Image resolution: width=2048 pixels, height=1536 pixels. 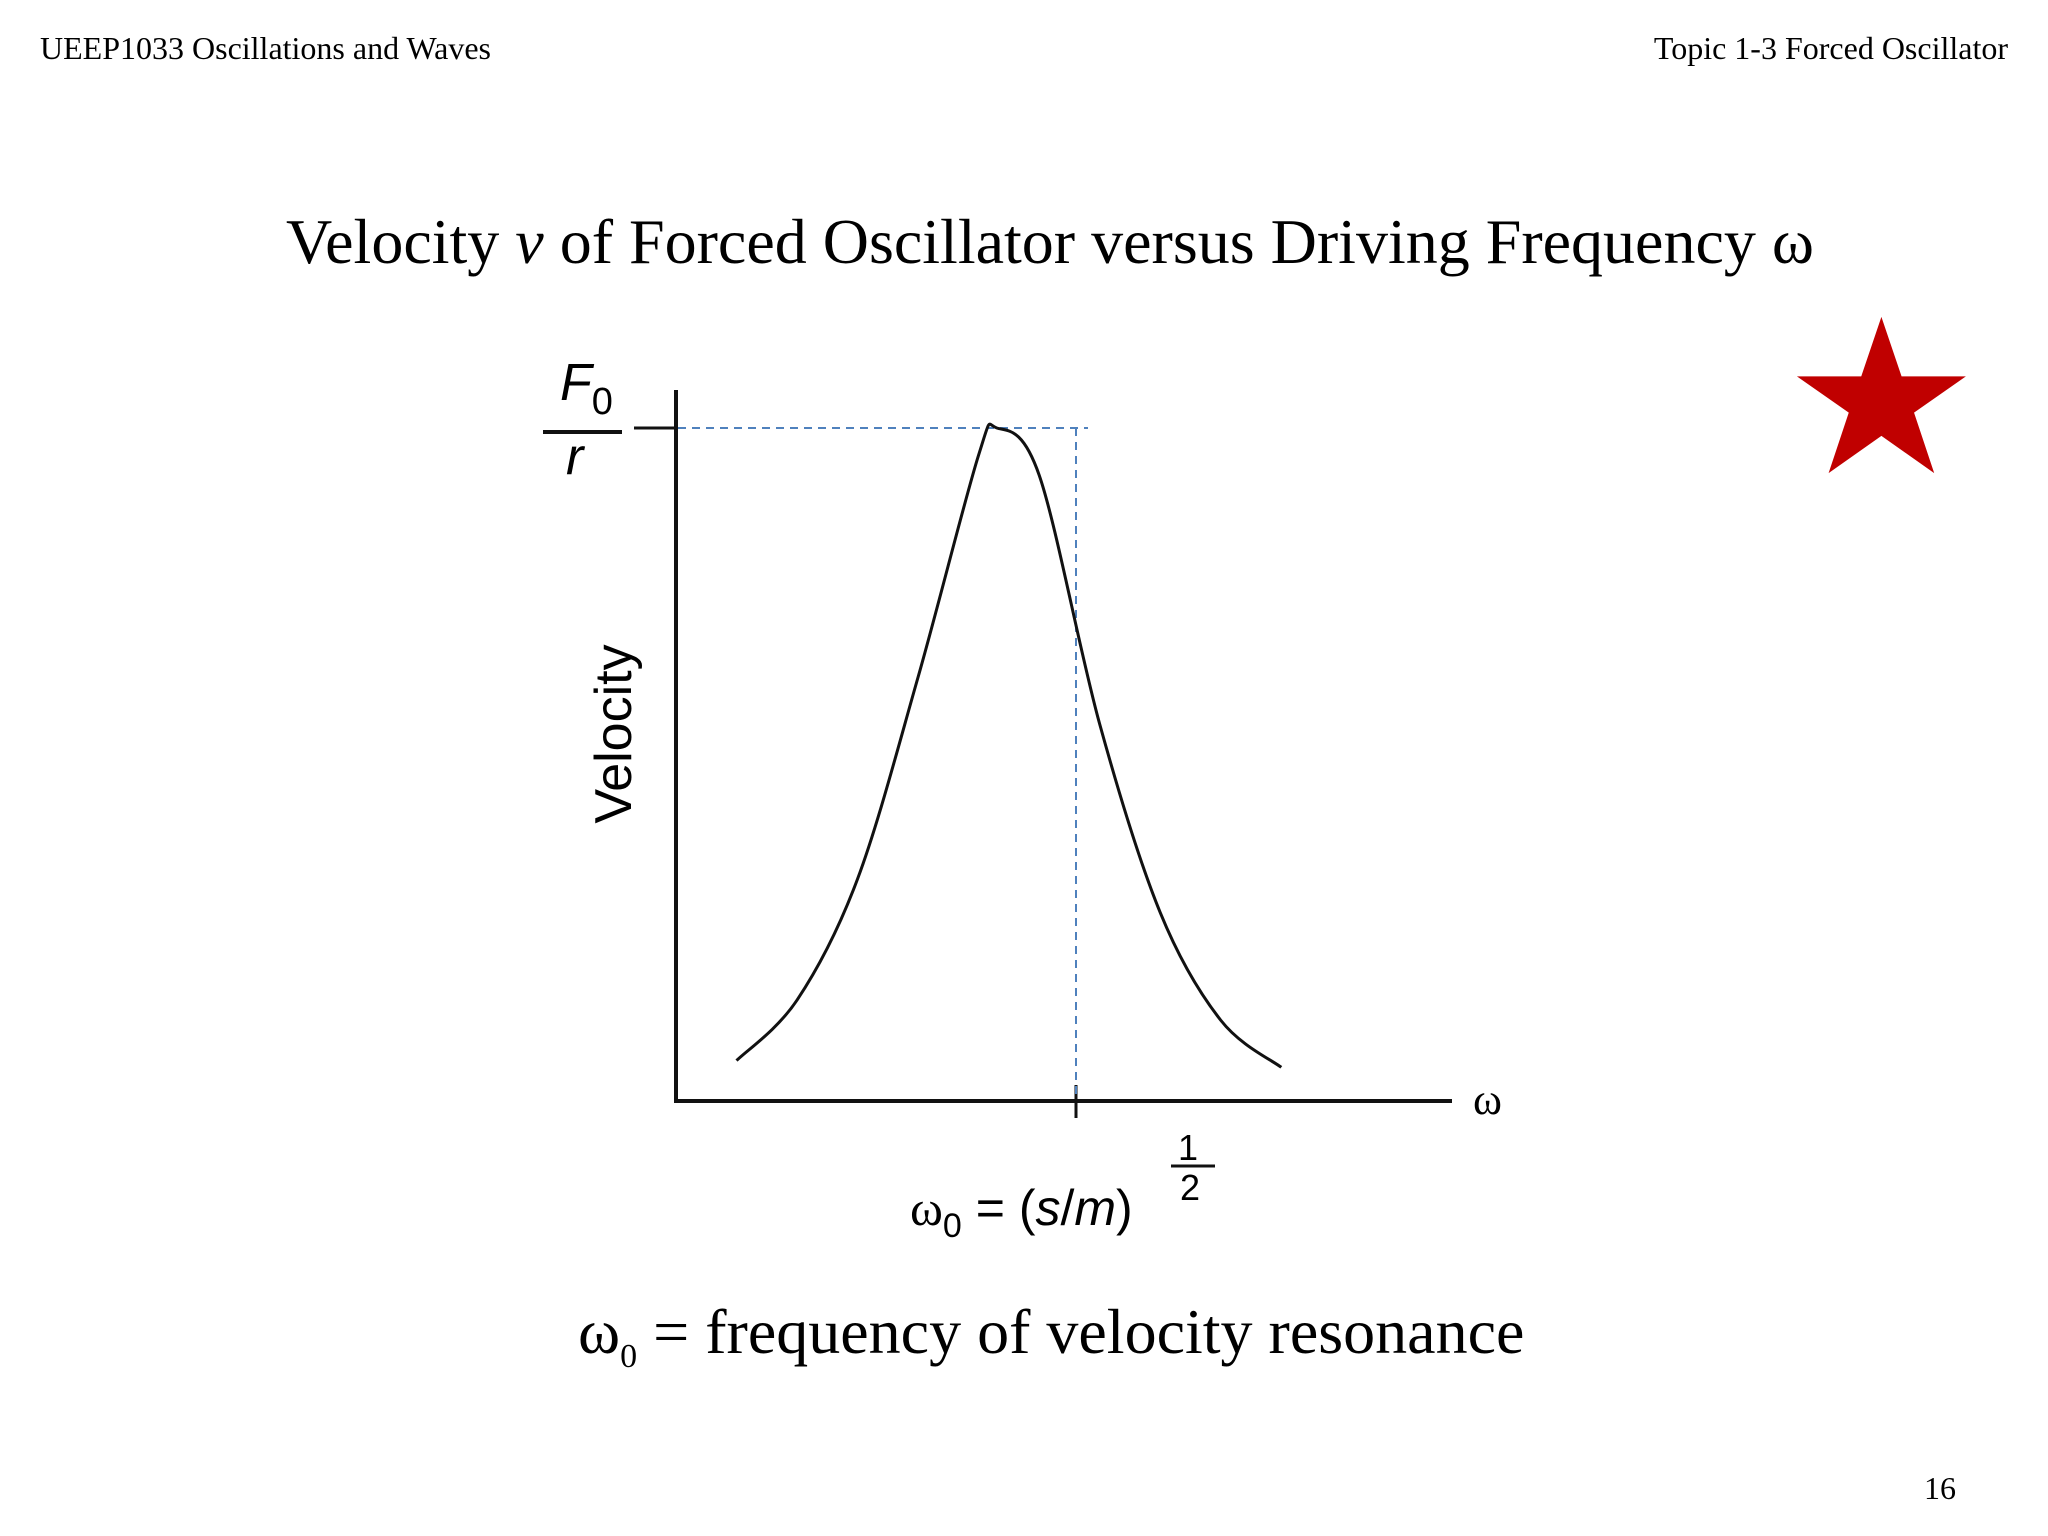 What do you see at coordinates (1940, 1488) in the screenshot?
I see `page-number: 16` at bounding box center [1940, 1488].